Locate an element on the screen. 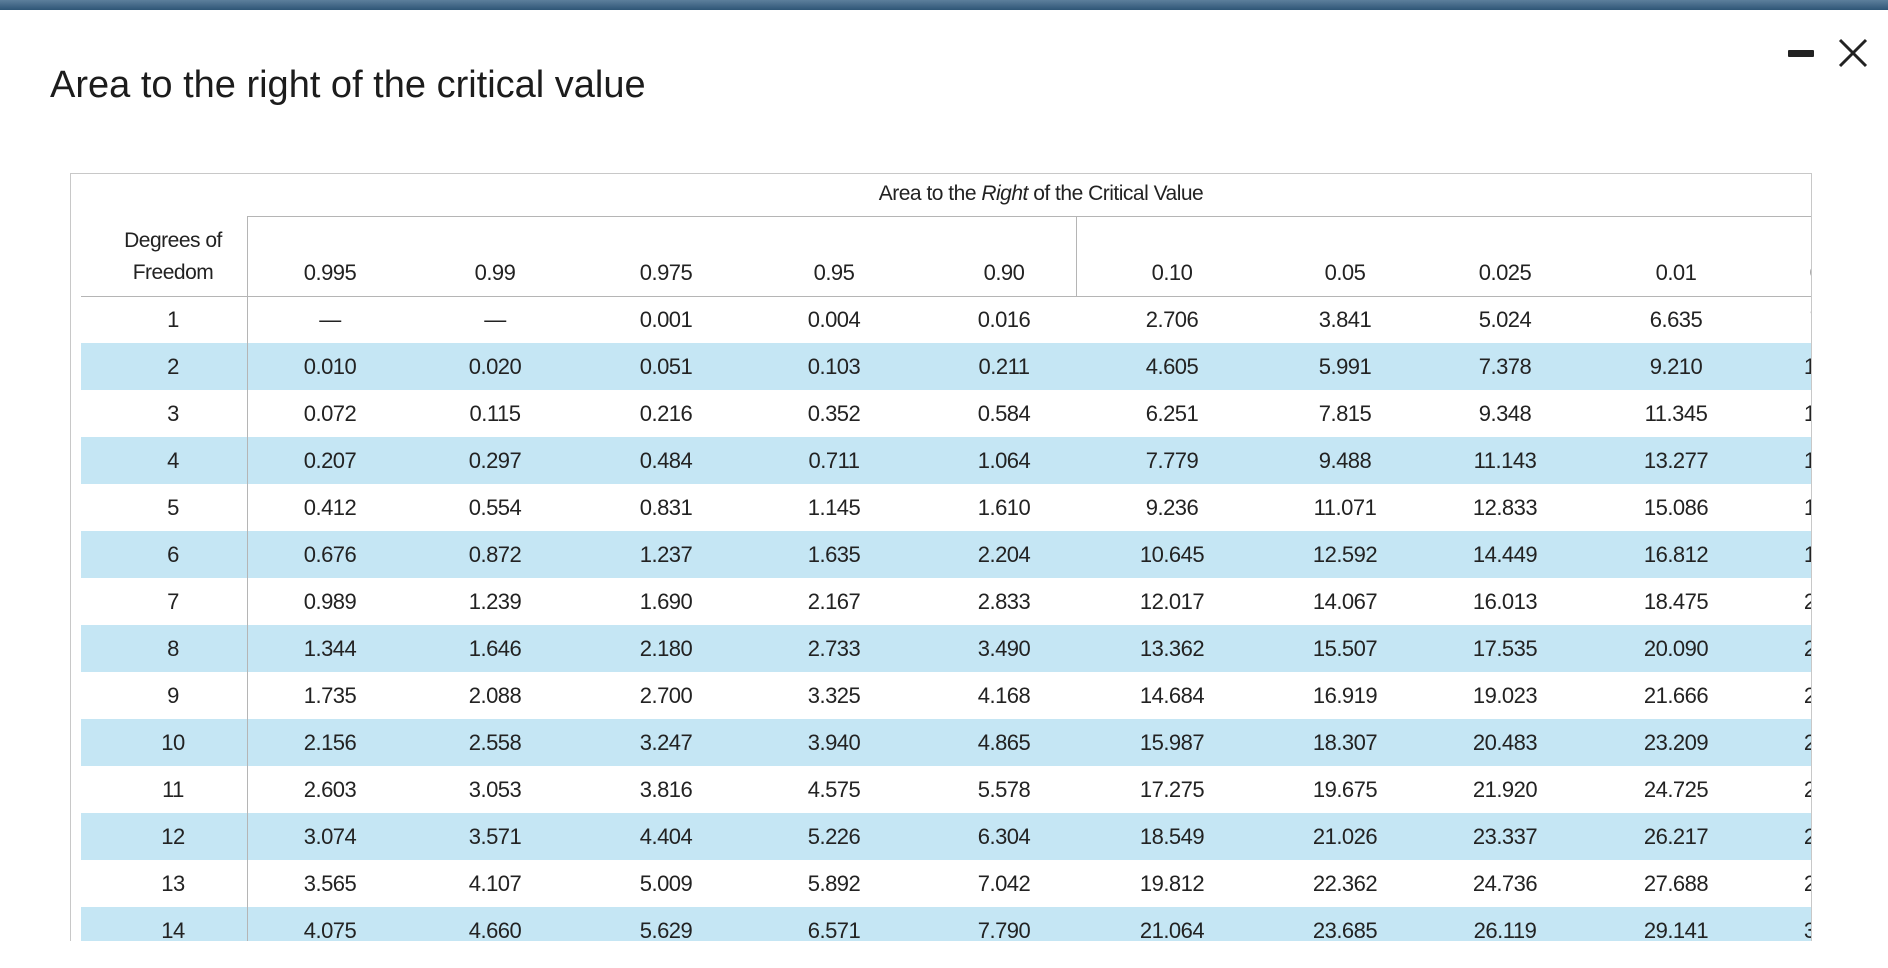 This screenshot has width=1888, height=968. value-cell: 26.757 is located at coordinates (1807, 790).